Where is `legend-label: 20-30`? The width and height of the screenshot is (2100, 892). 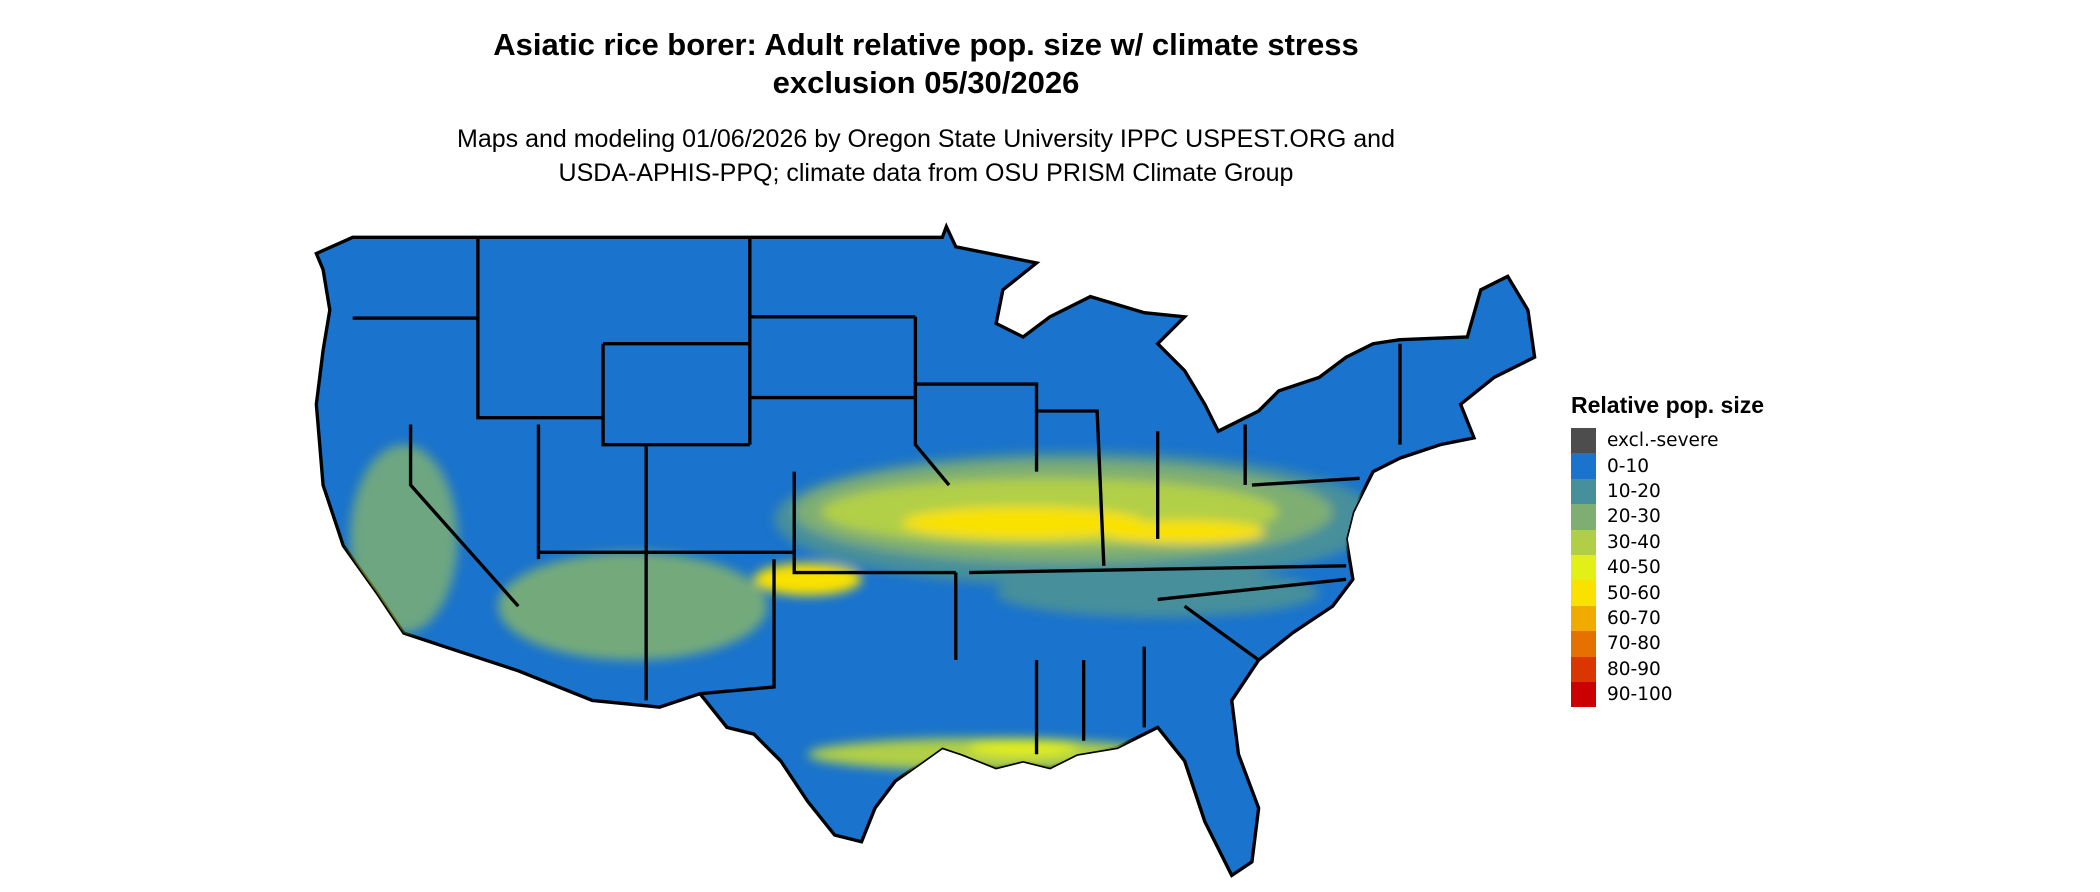 legend-label: 20-30 is located at coordinates (1634, 517).